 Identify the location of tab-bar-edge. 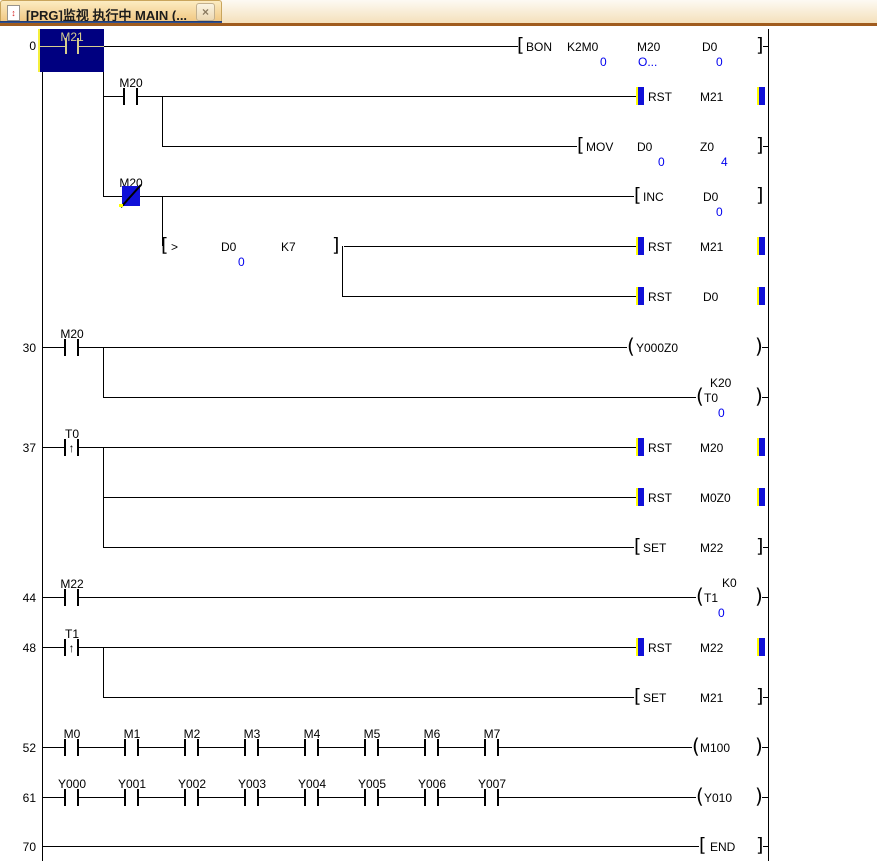
(438, 24).